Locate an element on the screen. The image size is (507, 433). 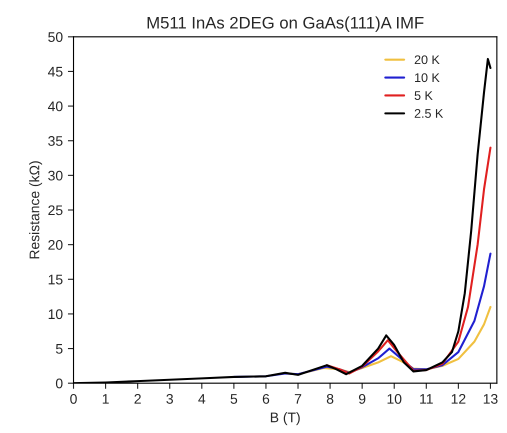
x-tick-label: 13 is located at coordinates (491, 399).